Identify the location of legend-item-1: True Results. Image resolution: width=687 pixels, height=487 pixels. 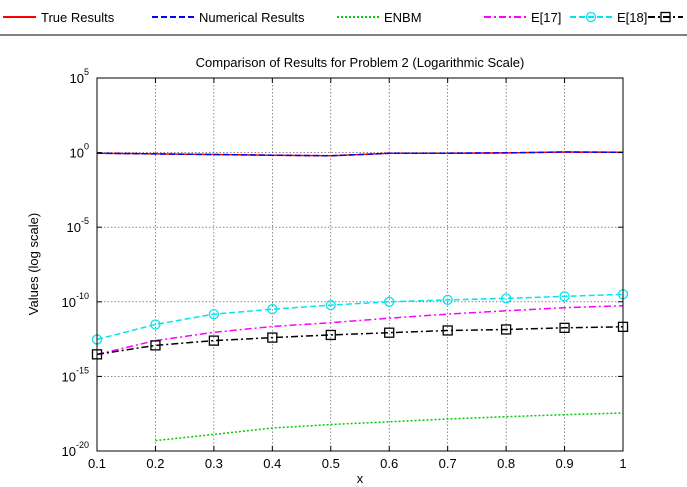
(59, 17).